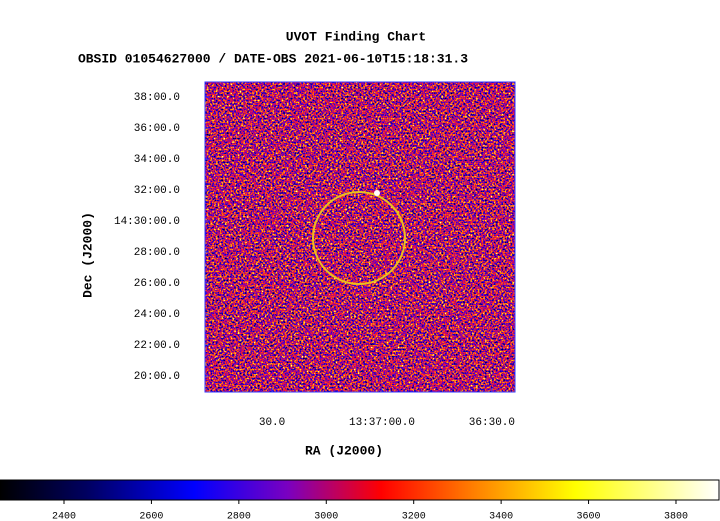 This screenshot has height=521, width=720. I want to click on y-tick-label: 32:00.0, so click(157, 191).